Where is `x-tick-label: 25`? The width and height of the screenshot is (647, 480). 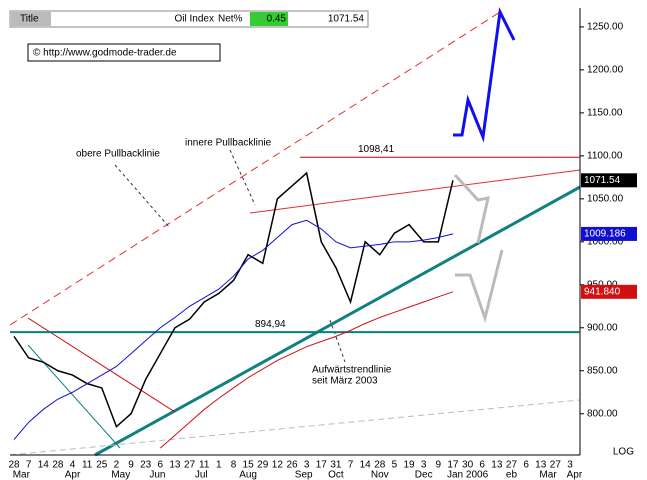 x-tick-label: 25 is located at coordinates (102, 465).